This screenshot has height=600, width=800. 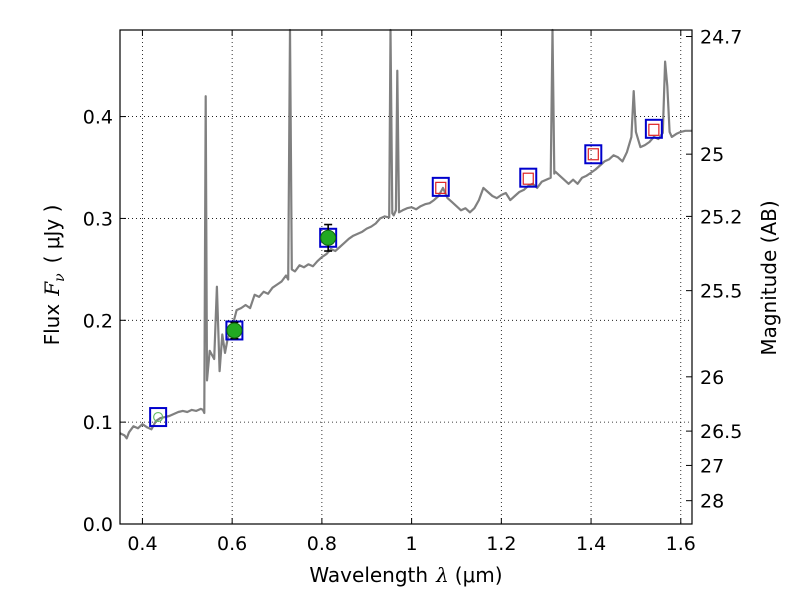 I want to click on y2-tick-label: 26.5, so click(x=721, y=432).